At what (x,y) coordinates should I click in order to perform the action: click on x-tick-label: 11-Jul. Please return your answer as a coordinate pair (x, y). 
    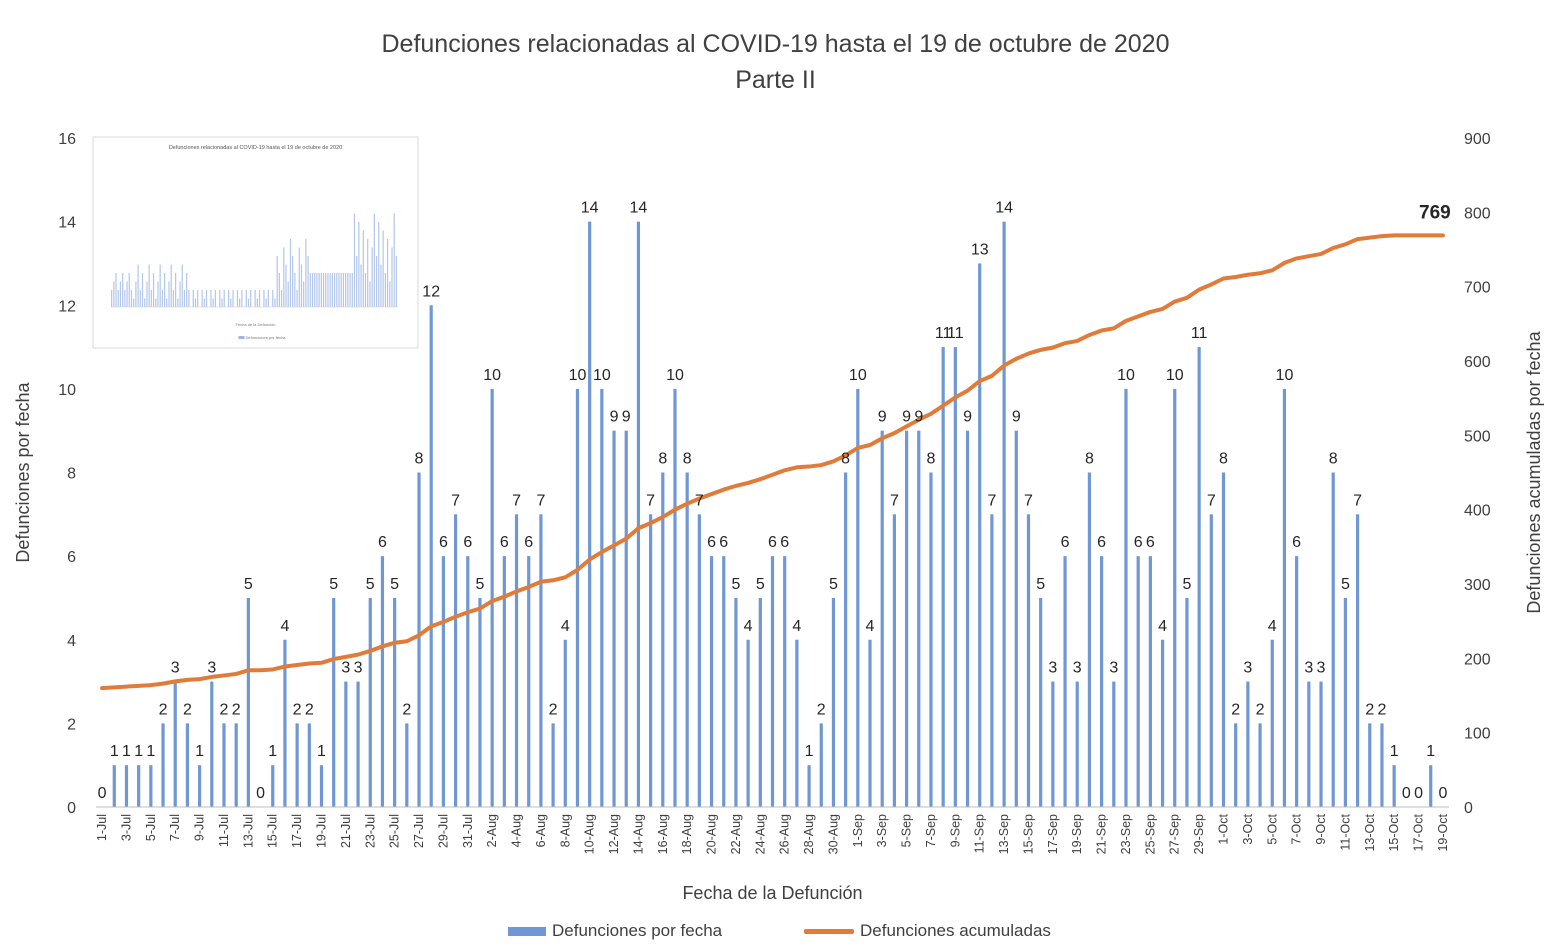
    Looking at the image, I should click on (224, 830).